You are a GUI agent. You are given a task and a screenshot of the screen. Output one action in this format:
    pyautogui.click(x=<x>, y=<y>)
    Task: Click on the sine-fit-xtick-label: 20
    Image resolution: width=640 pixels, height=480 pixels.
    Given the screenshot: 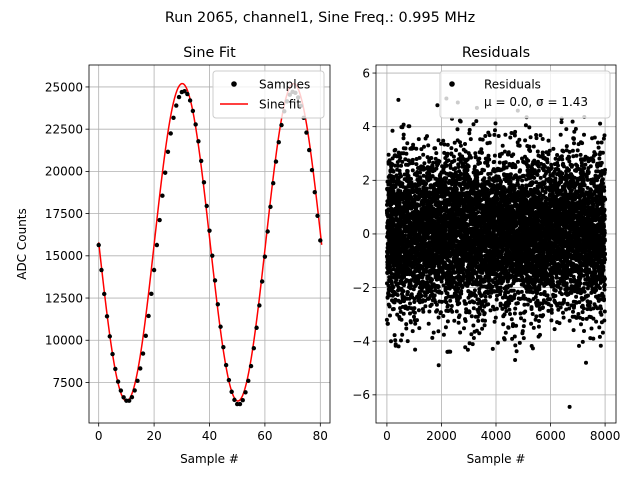 What is the action you would take?
    pyautogui.click(x=153, y=436)
    